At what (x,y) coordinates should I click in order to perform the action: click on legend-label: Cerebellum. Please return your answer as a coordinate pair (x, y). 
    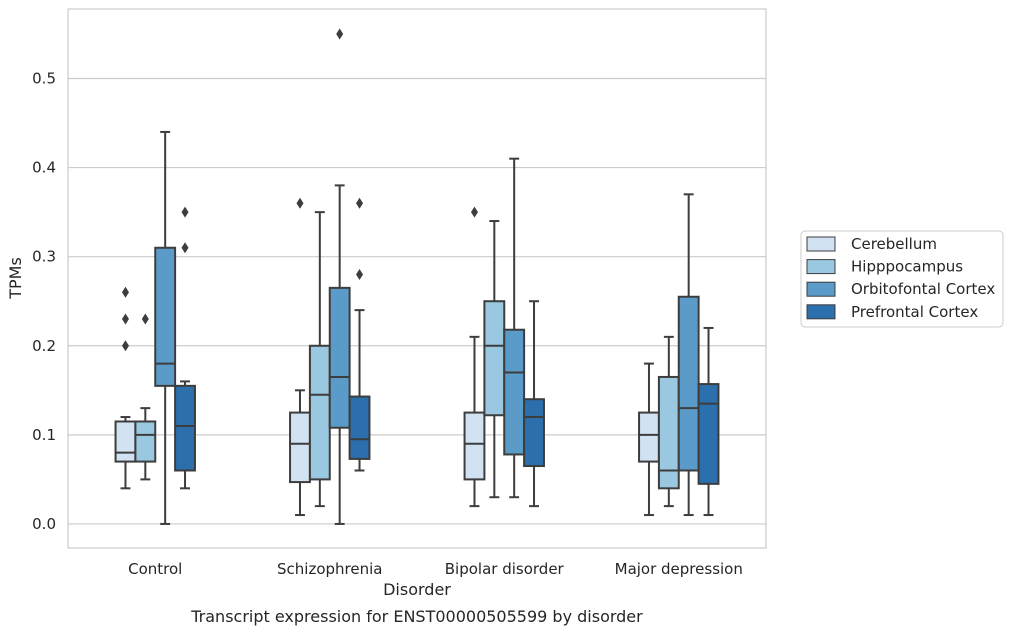
    Looking at the image, I should click on (894, 244).